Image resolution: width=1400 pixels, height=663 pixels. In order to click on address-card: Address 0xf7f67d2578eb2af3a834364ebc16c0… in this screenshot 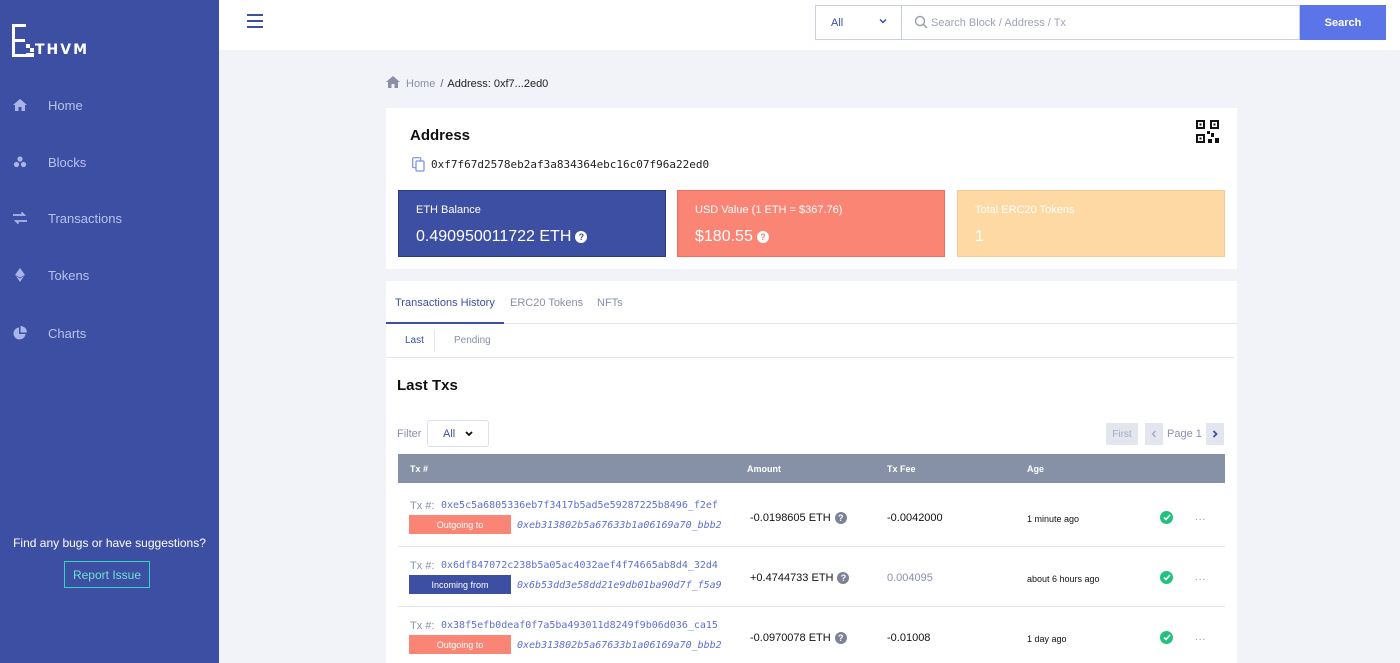, I will do `click(811, 188)`.